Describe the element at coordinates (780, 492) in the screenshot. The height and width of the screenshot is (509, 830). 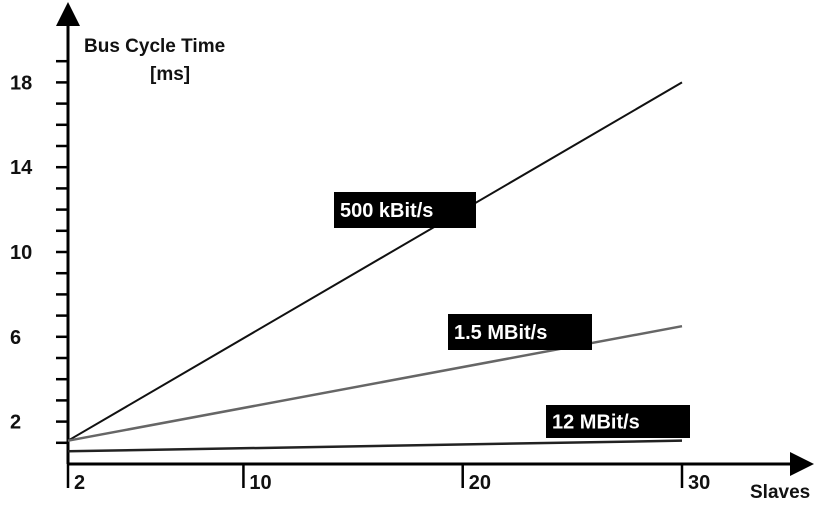
I see `x-axis-title: Slaves` at that location.